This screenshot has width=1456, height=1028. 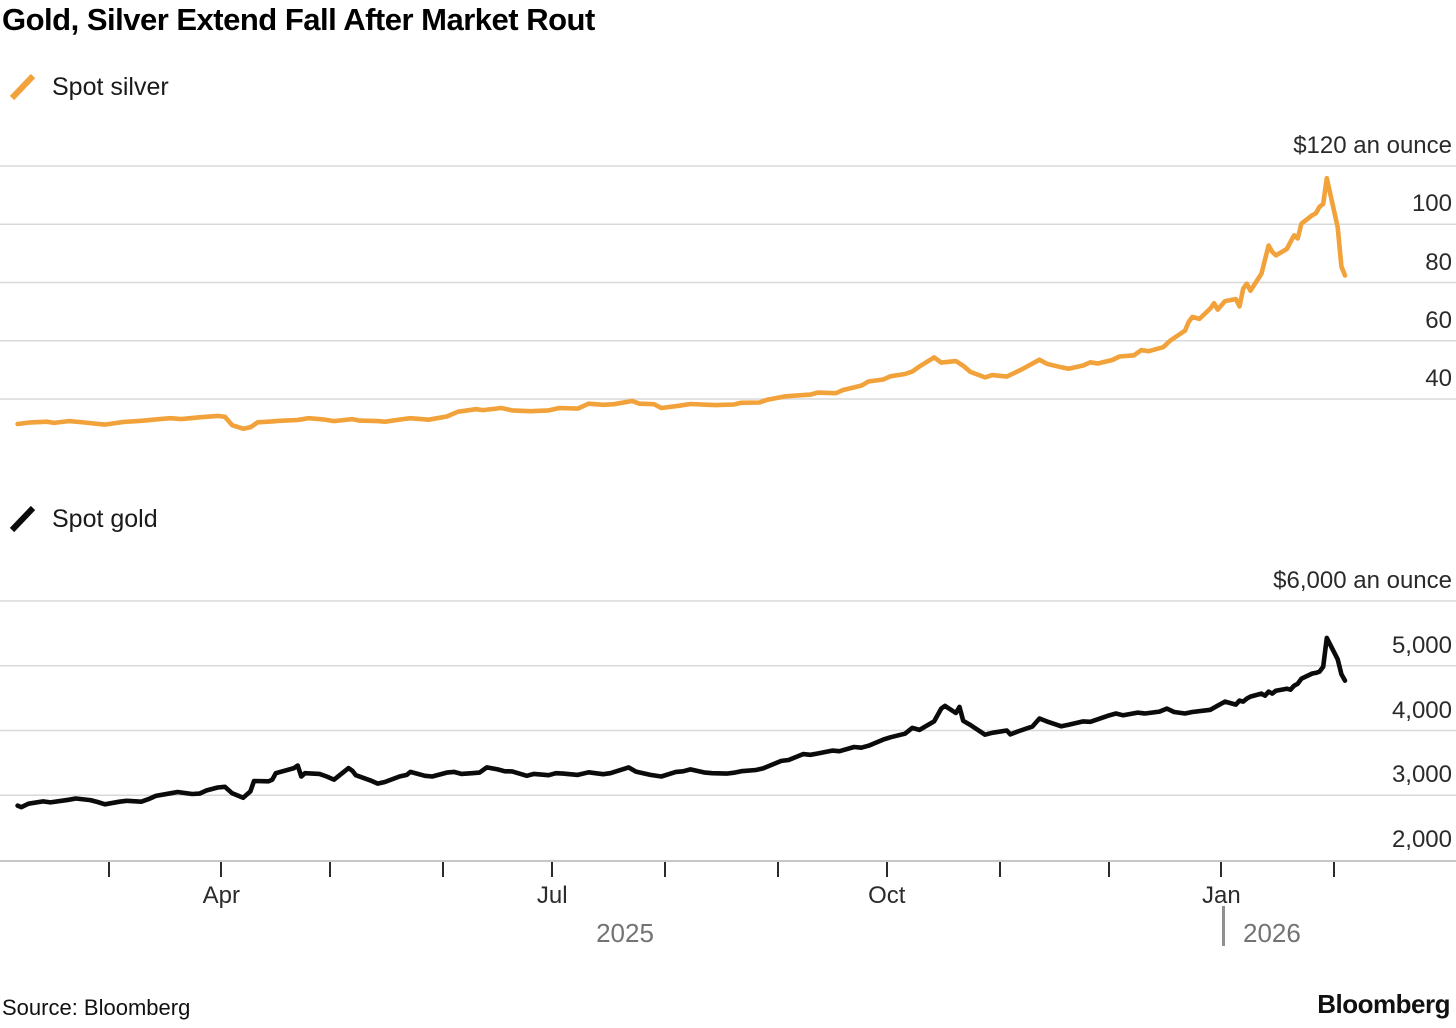 What do you see at coordinates (1421, 775) in the screenshot?
I see `y-axis-label: 3,000` at bounding box center [1421, 775].